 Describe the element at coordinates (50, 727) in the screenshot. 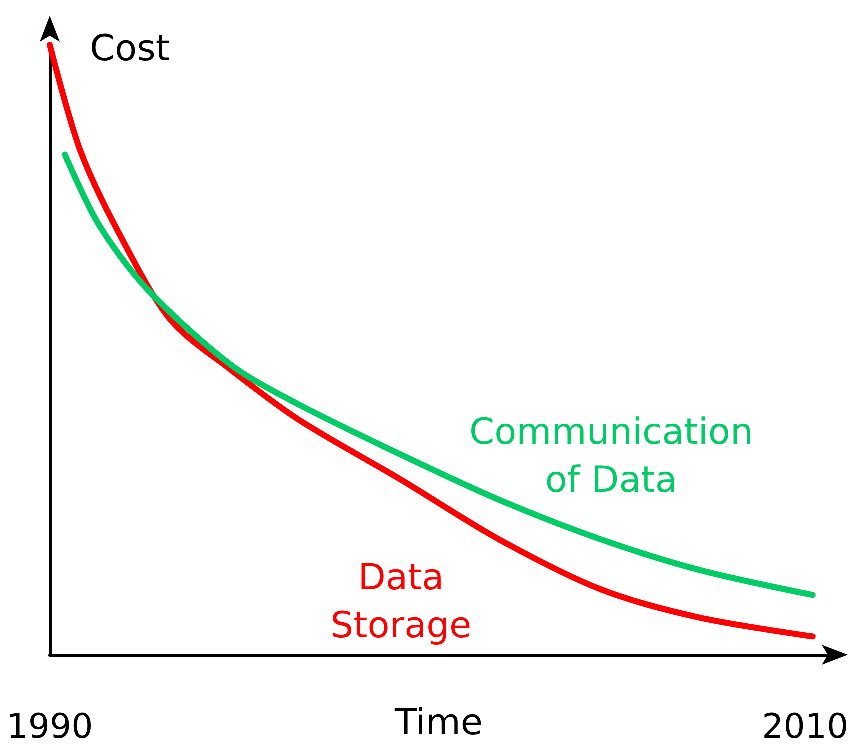

I see `x-tick-label: 1990` at that location.